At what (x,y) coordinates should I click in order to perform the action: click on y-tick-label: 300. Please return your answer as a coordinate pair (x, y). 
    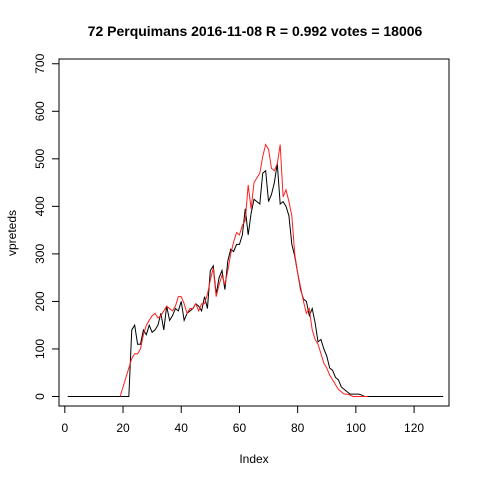
    Looking at the image, I should click on (40, 254).